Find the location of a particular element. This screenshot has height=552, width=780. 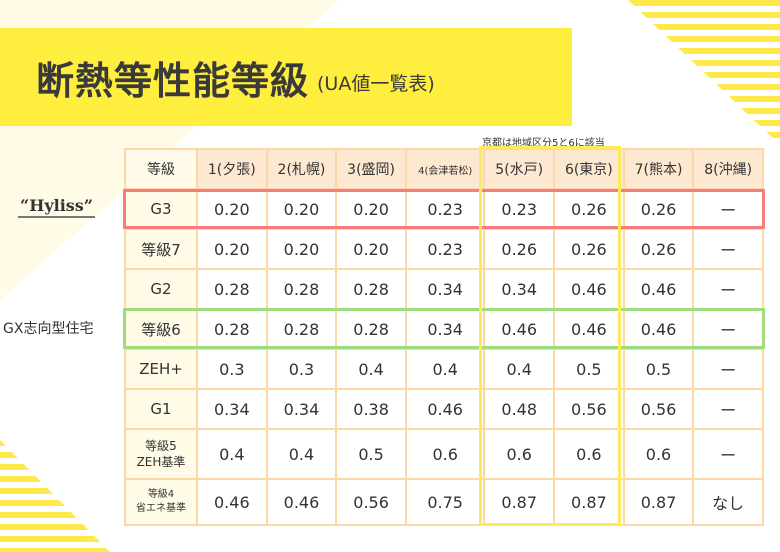

gx-label: GX志向型住宅 is located at coordinates (48, 329).